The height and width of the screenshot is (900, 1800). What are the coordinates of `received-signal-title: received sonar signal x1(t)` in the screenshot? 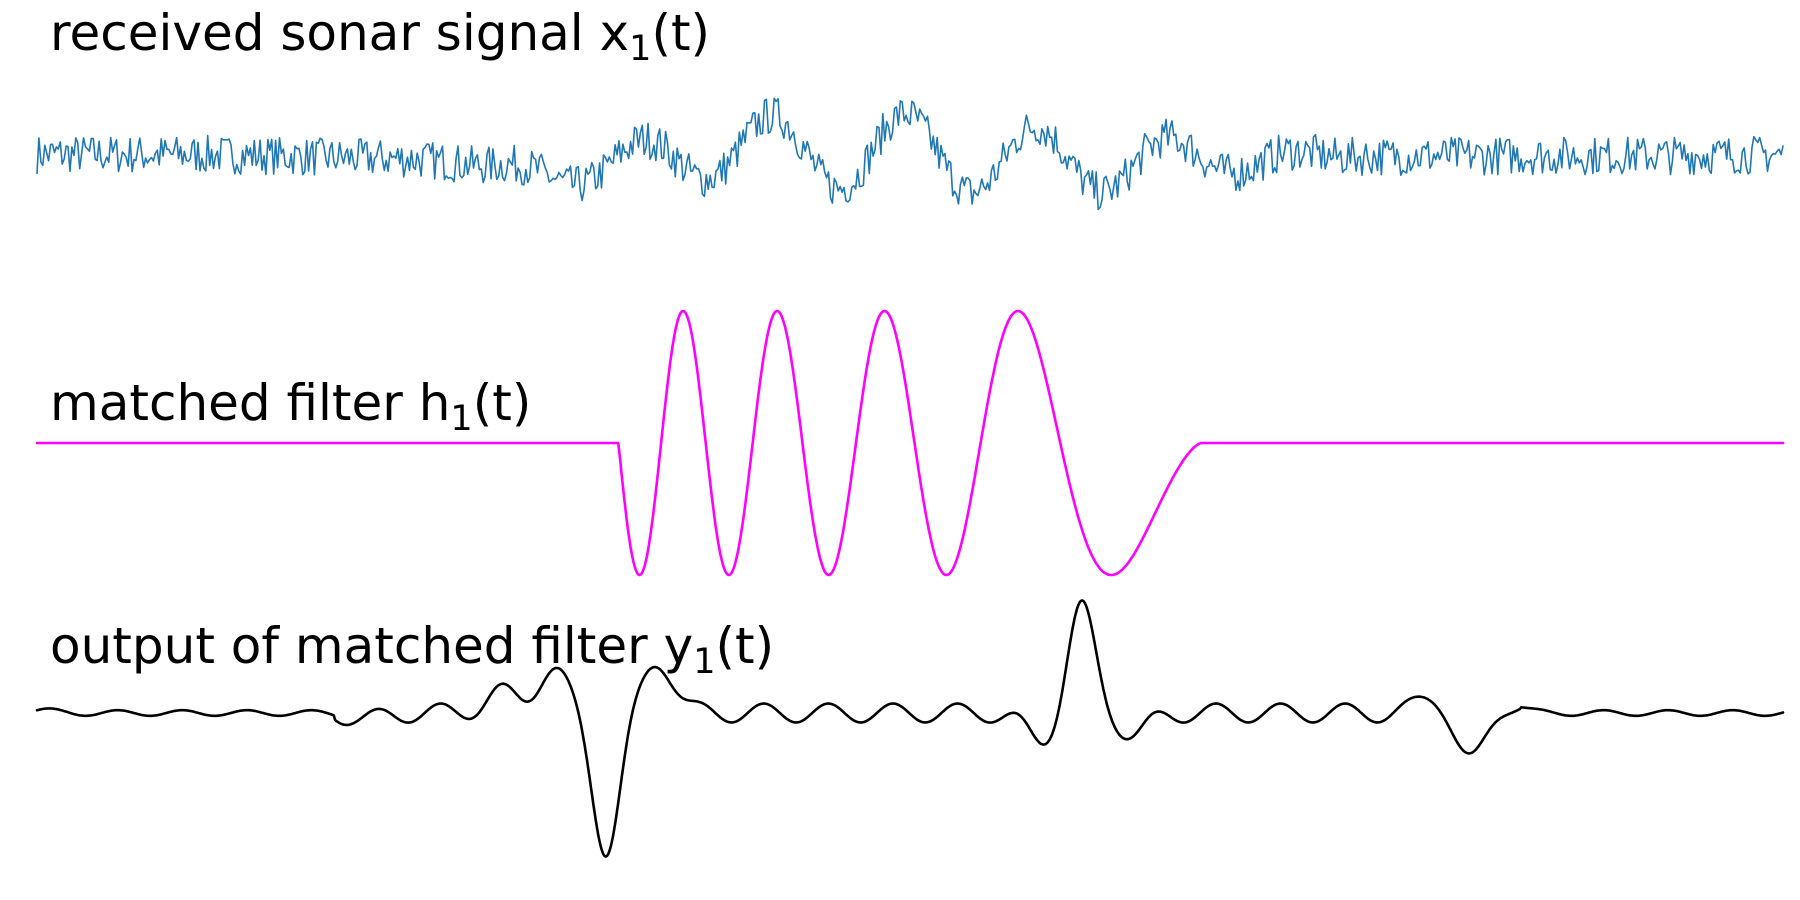 It's located at (380, 36).